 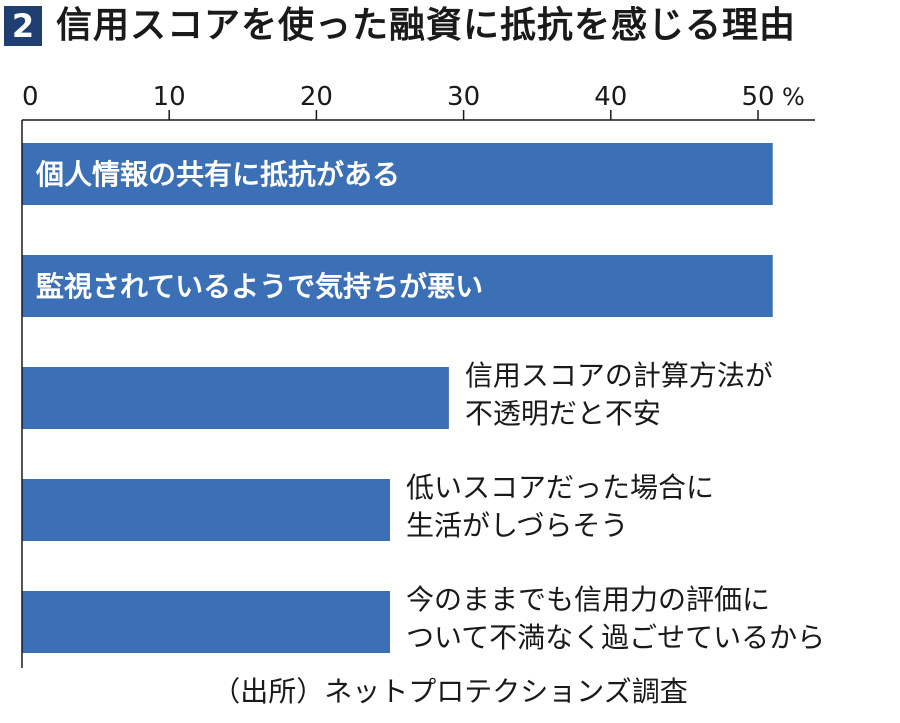 What do you see at coordinates (259, 286) in the screenshot?
I see `bar-category-label: 監視されているようで気持ちが悪い` at bounding box center [259, 286].